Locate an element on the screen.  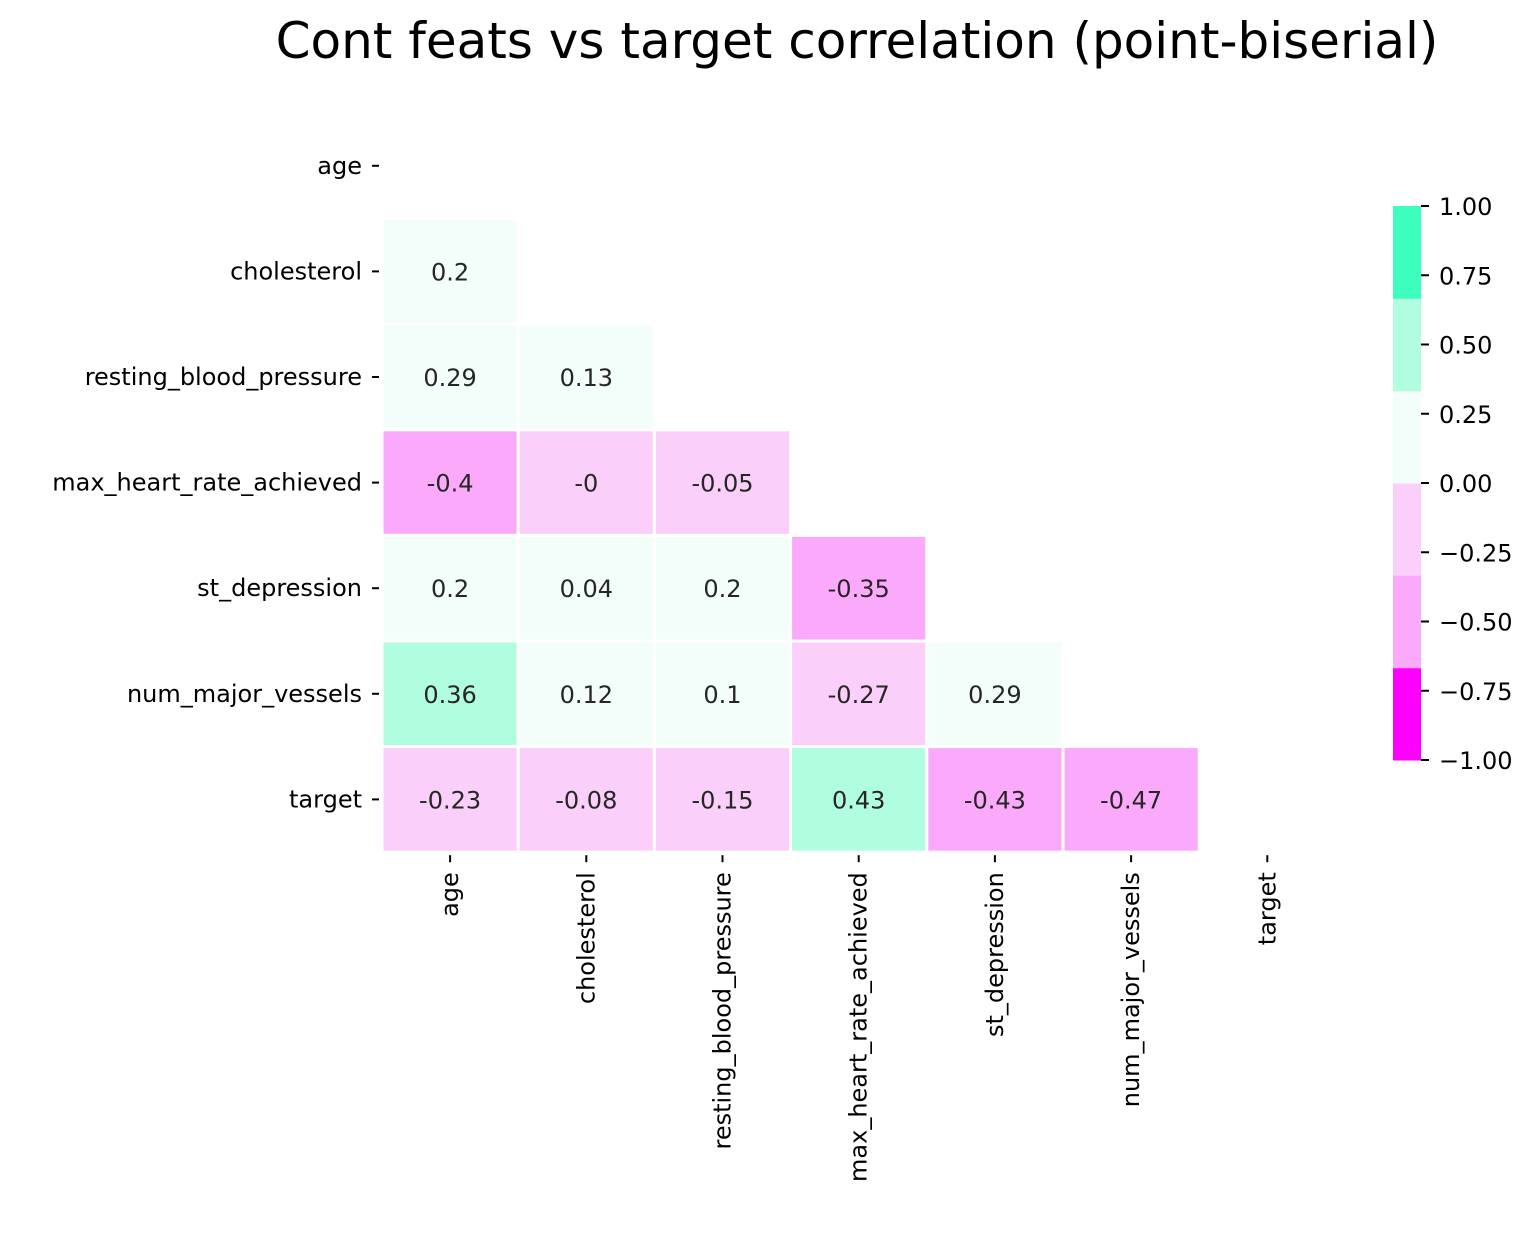
cell-value-label: -0.08 is located at coordinates (586, 800).